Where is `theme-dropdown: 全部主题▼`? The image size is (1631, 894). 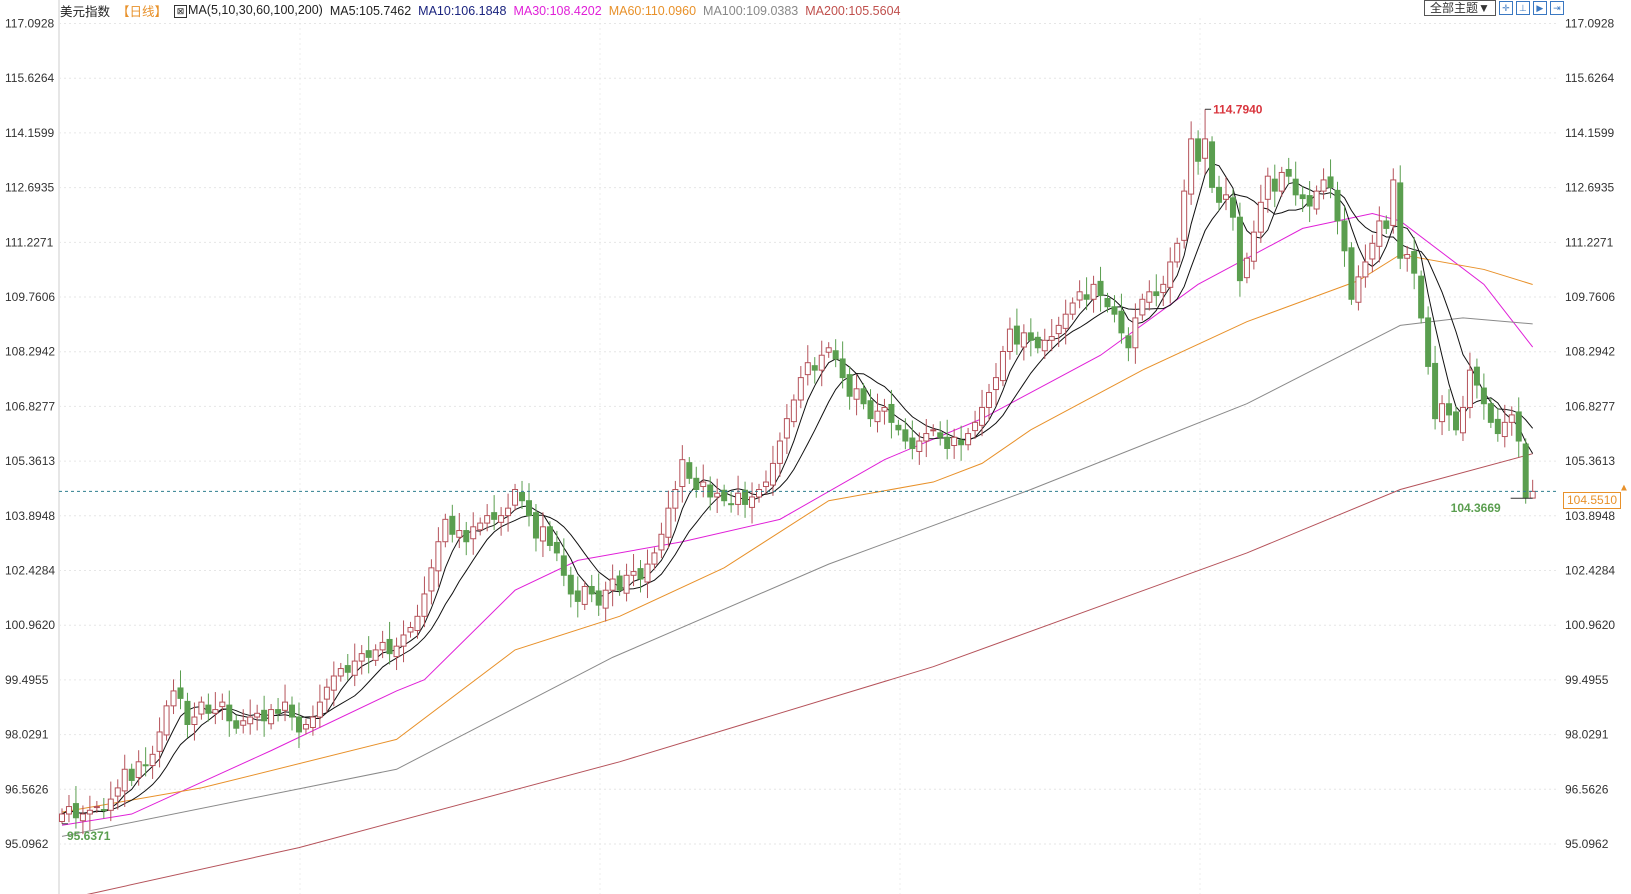
theme-dropdown: 全部主题▼ is located at coordinates (1460, 8).